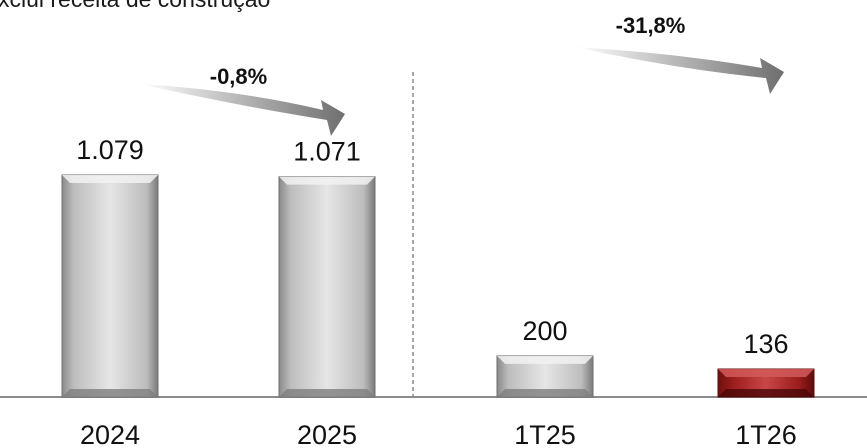 Image resolution: width=867 pixels, height=448 pixels. What do you see at coordinates (327, 434) in the screenshot?
I see `category-label-2025: 2025` at bounding box center [327, 434].